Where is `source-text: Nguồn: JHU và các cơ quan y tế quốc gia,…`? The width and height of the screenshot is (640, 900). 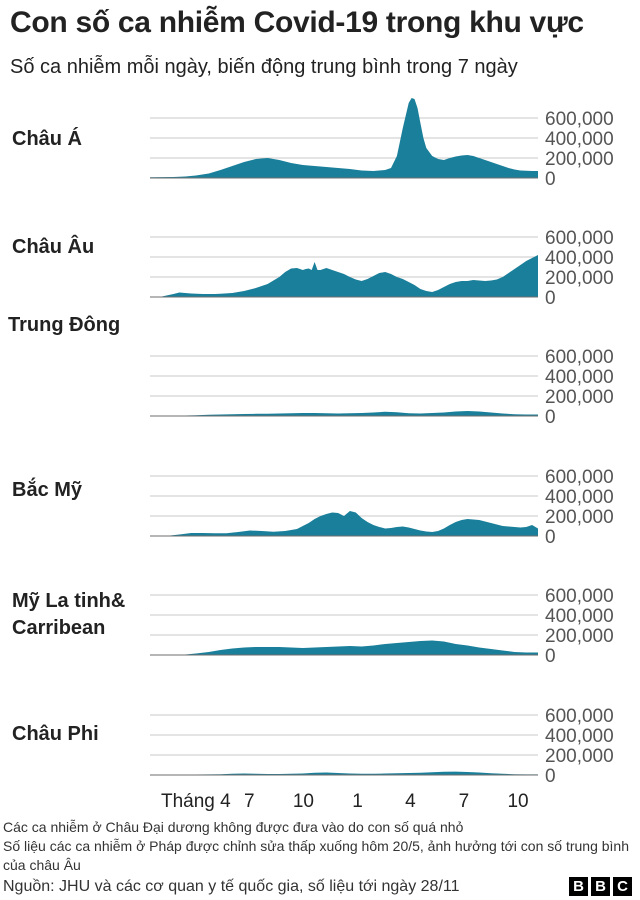 source-text: Nguồn: JHU và các cơ quan y tế quốc gia,… is located at coordinates (231, 886).